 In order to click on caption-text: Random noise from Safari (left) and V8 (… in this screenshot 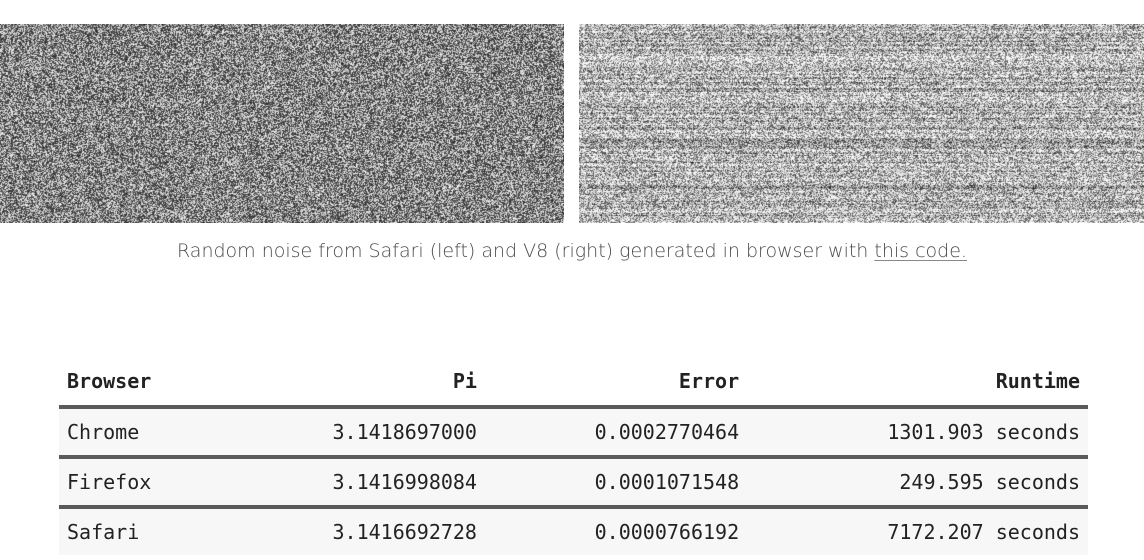, I will do `click(526, 251)`.